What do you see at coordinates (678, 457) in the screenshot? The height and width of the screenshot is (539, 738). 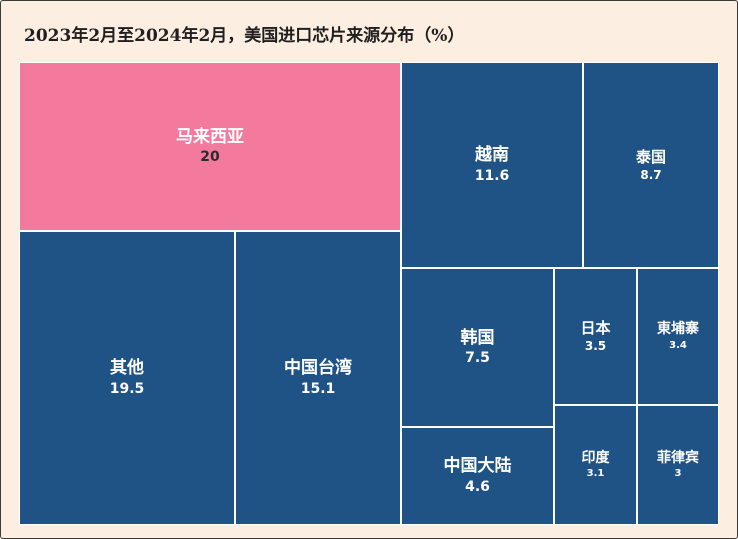 I see `tile-label: 菲律宾` at bounding box center [678, 457].